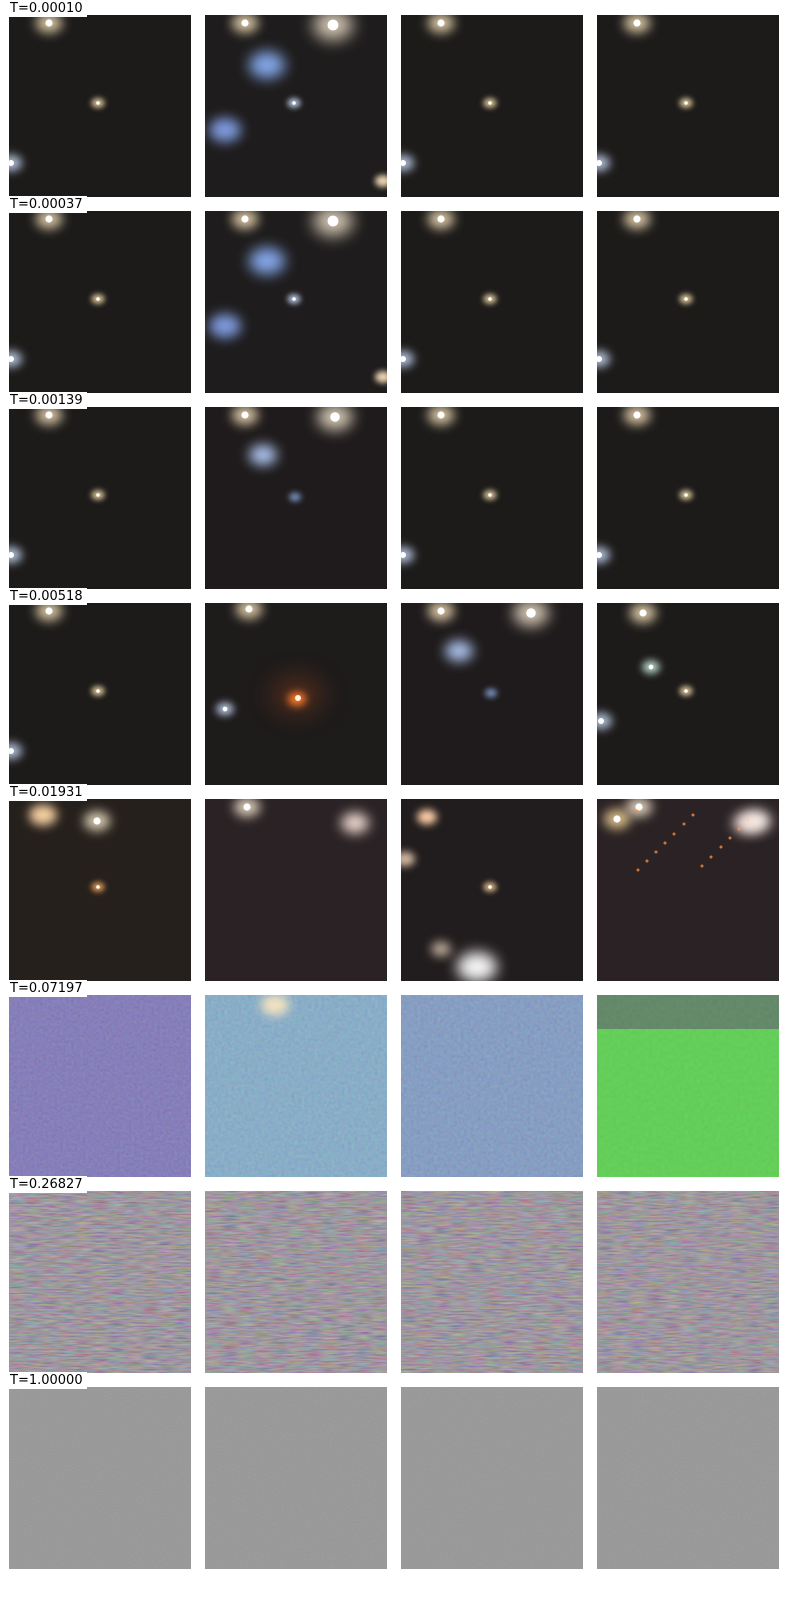 This screenshot has height=1600, width=800. I want to click on row-6: T=0.26827, so click(400, 1276).